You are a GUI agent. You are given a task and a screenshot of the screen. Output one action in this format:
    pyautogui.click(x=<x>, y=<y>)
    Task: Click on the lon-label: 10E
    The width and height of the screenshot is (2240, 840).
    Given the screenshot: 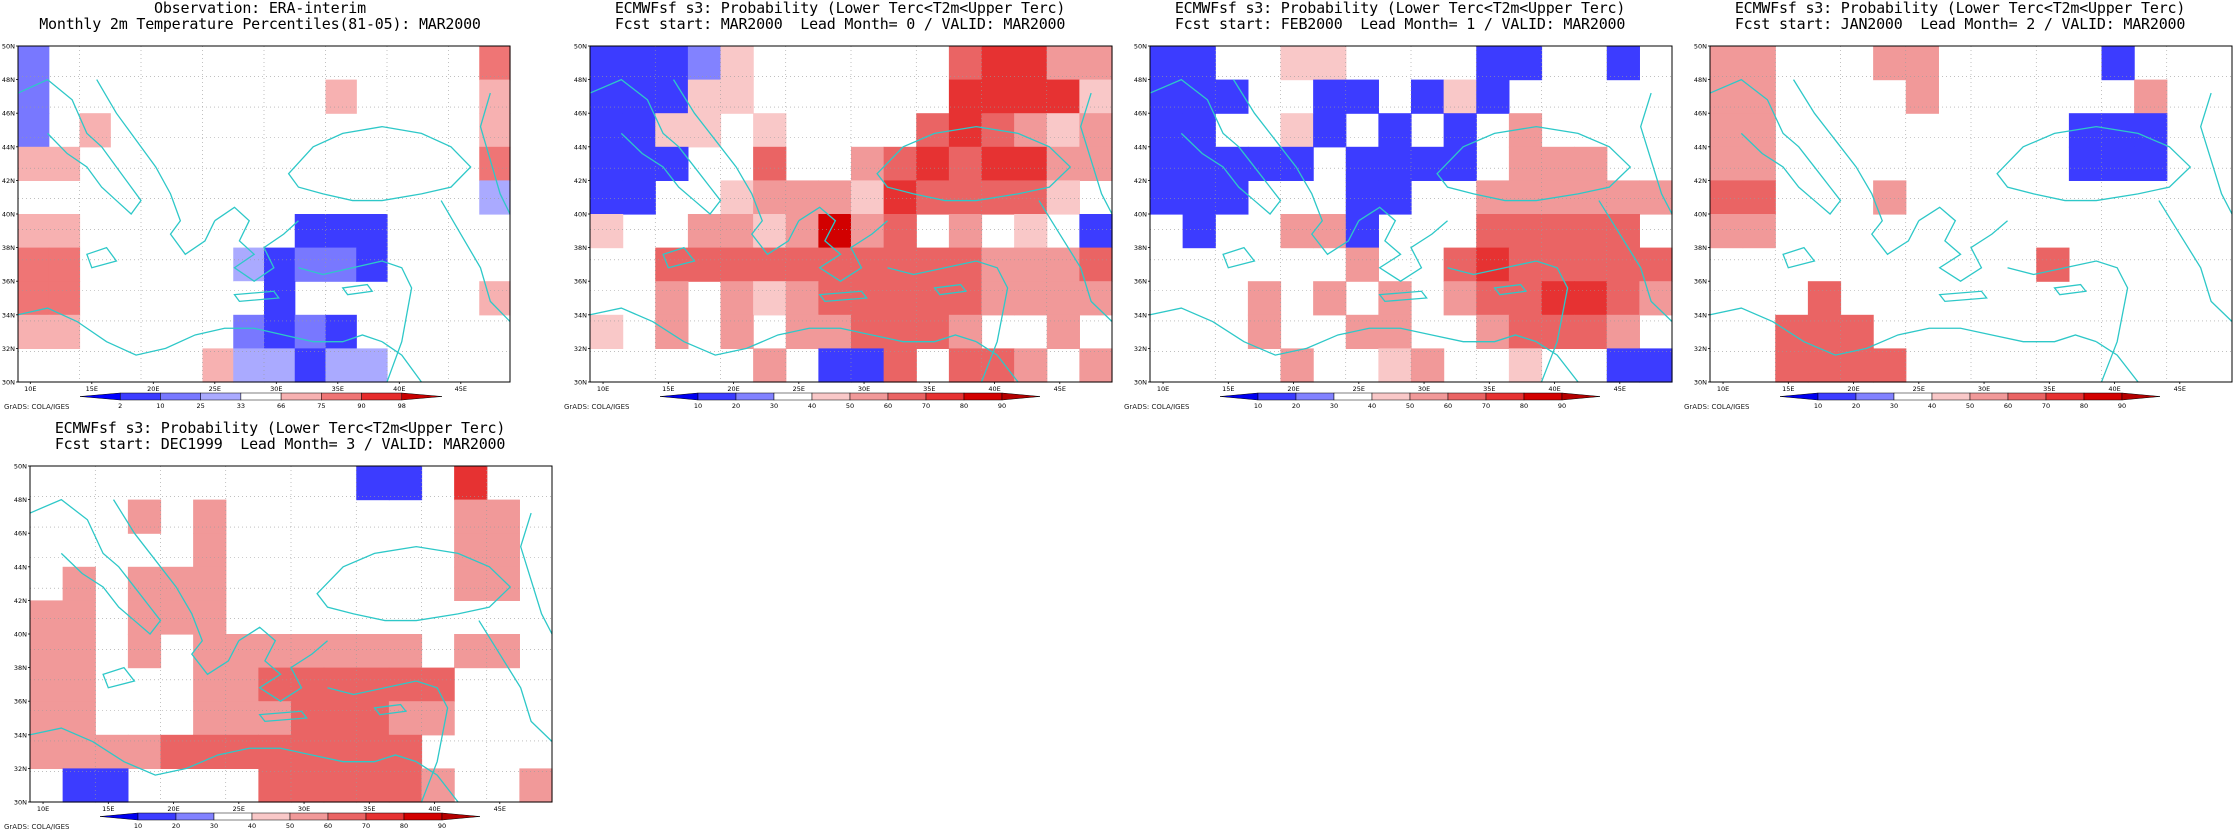 What is the action you would take?
    pyautogui.click(x=43, y=809)
    